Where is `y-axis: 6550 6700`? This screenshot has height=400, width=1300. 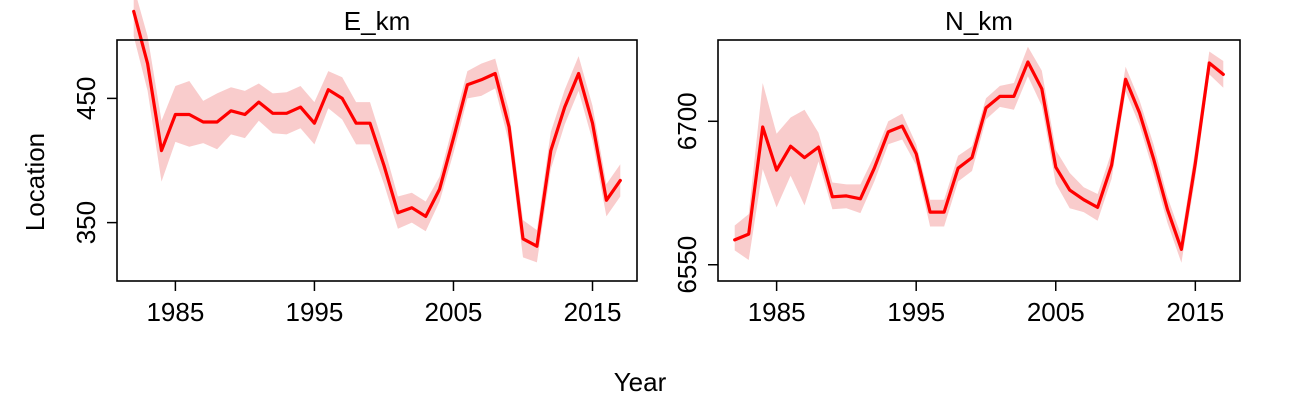 y-axis: 6550 6700 is located at coordinates (695, 193).